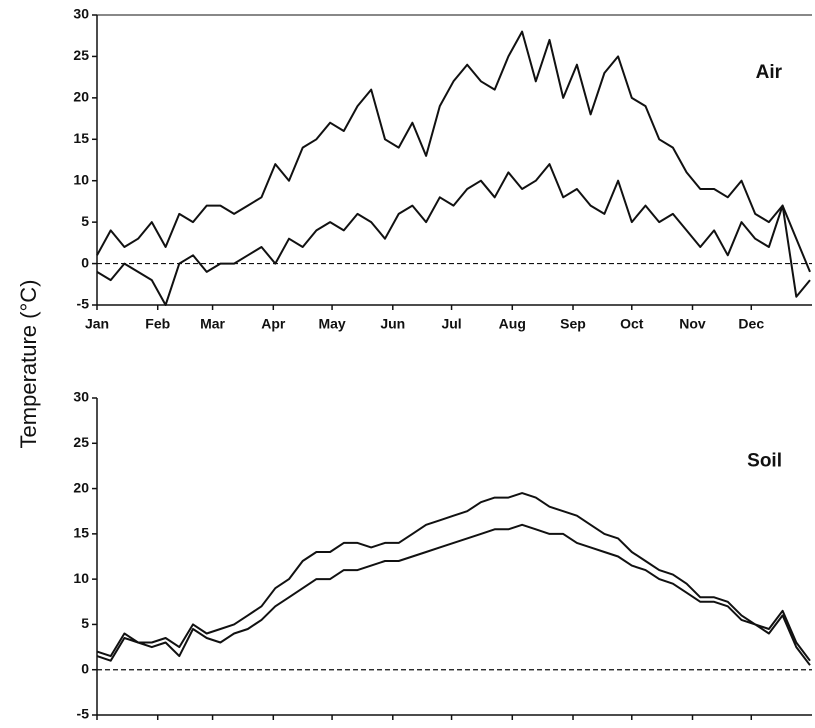 This screenshot has width=815, height=728. What do you see at coordinates (769, 72) in the screenshot?
I see `panel-label: Air` at bounding box center [769, 72].